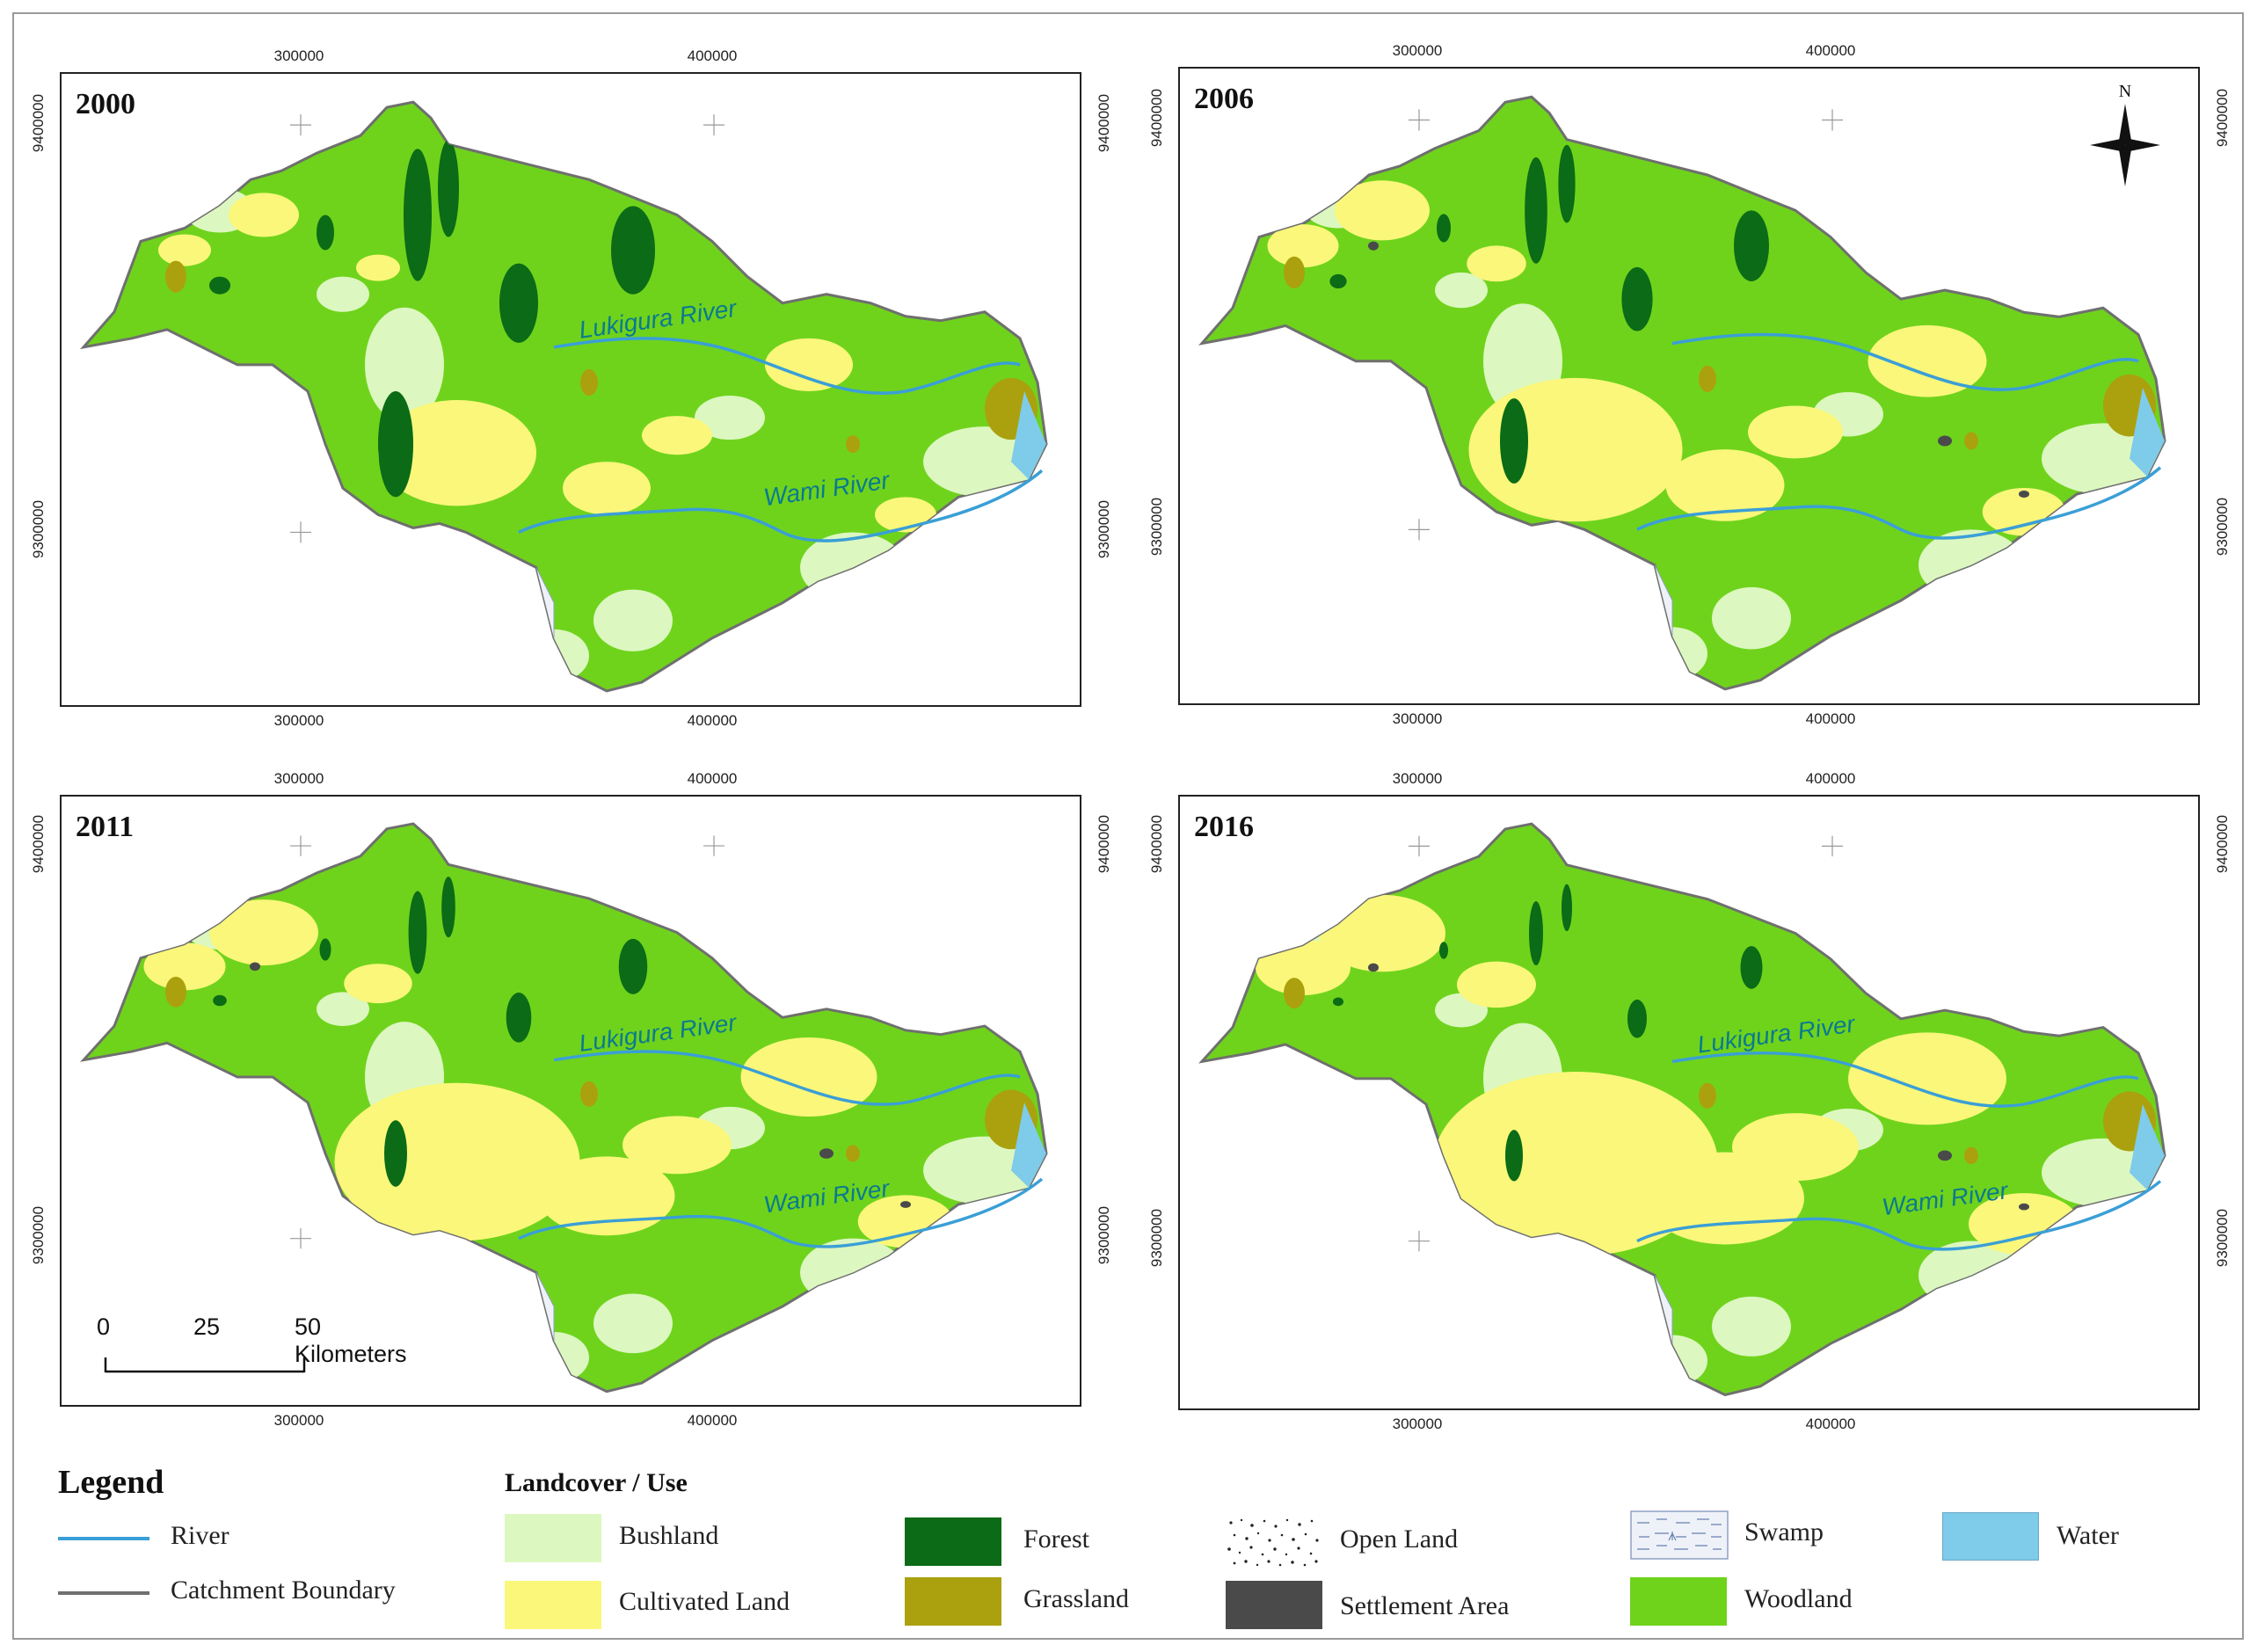 The width and height of the screenshot is (2257, 1652). What do you see at coordinates (1798, 1598) in the screenshot?
I see `legend-woodland-label: Woodland` at bounding box center [1798, 1598].